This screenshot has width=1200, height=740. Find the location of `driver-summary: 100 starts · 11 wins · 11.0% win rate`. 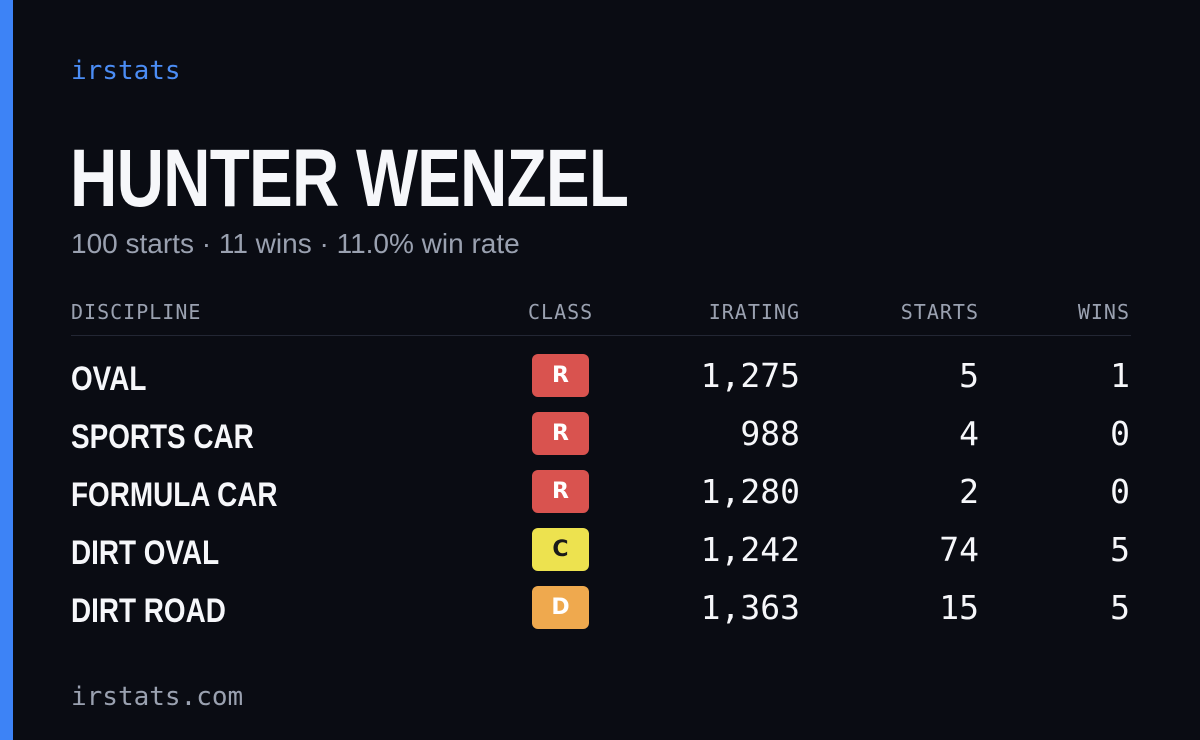

driver-summary: 100 starts · 11 wins · 11.0% win rate is located at coordinates (295, 243).